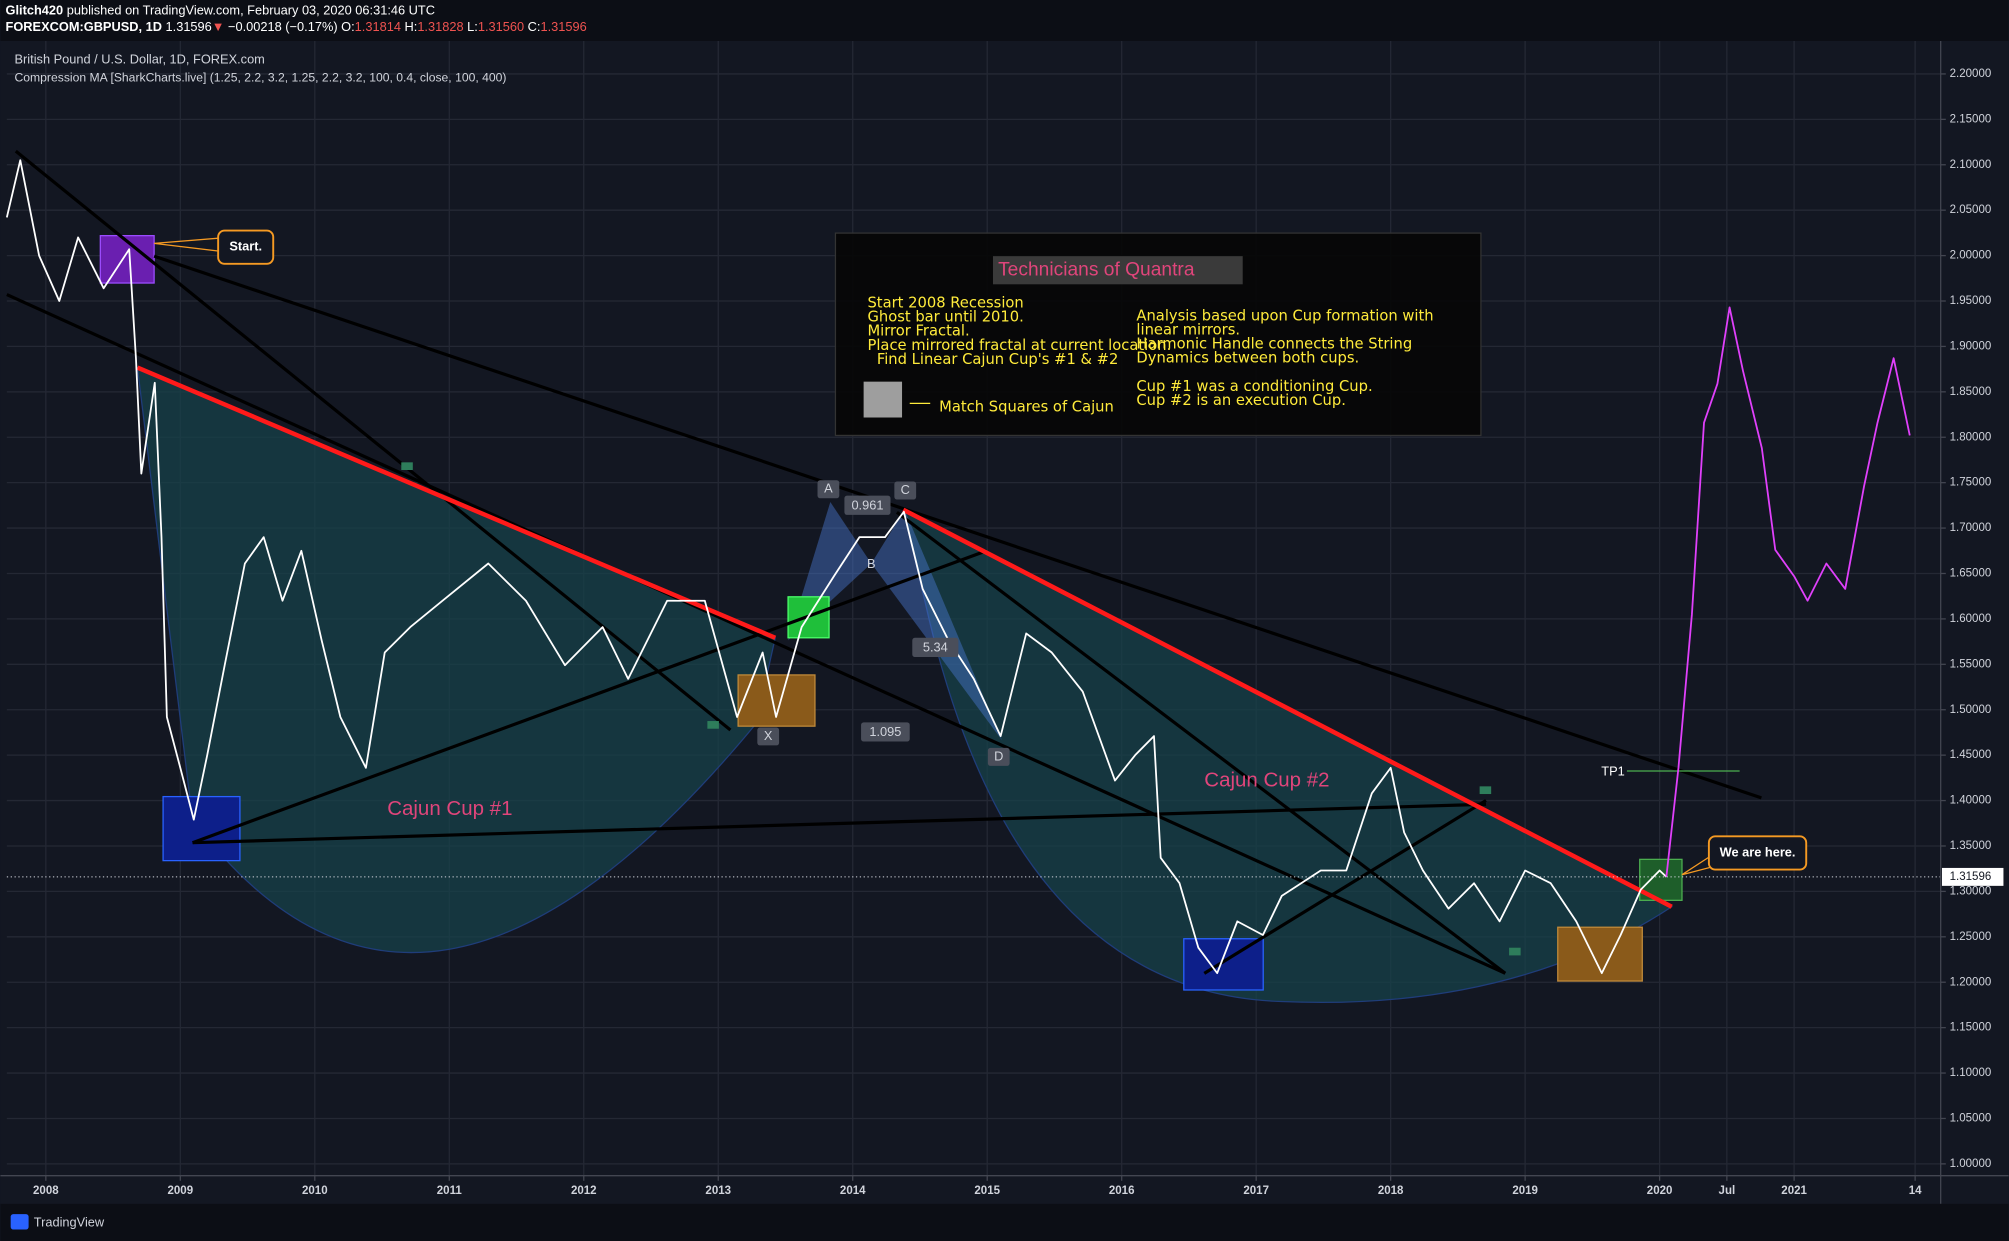 Image resolution: width=2009 pixels, height=1241 pixels. Describe the element at coordinates (936, 625) in the screenshot. I see `harmonic-fill` at that location.